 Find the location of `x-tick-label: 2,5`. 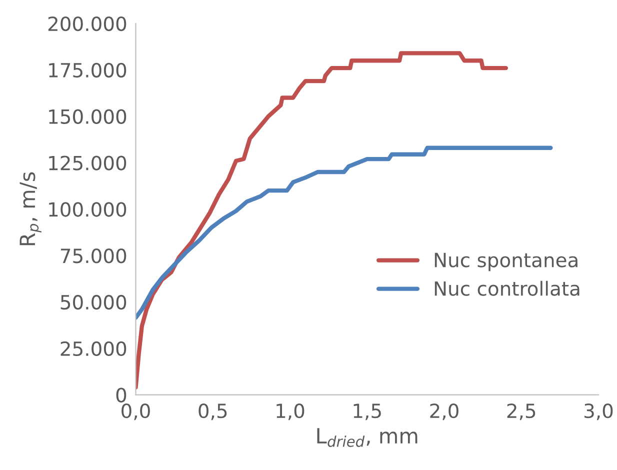

x-tick-label: 2,5 is located at coordinates (521, 411).